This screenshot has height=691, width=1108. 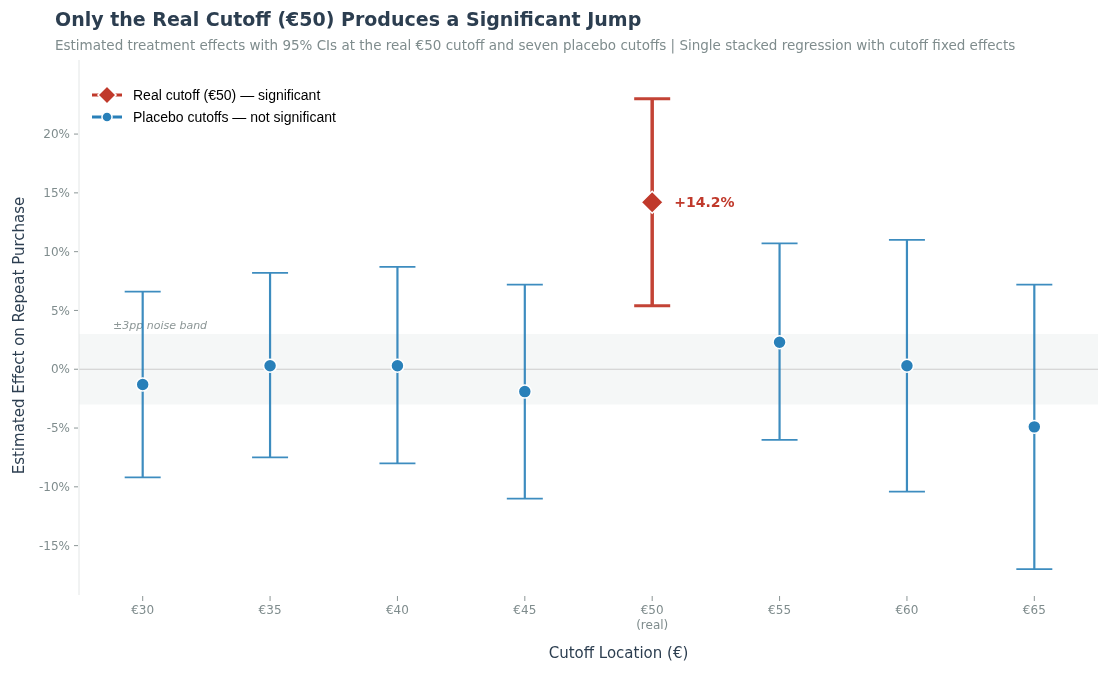 What do you see at coordinates (234, 116) in the screenshot?
I see `legend-label: Placebo cutoffs — not significant` at bounding box center [234, 116].